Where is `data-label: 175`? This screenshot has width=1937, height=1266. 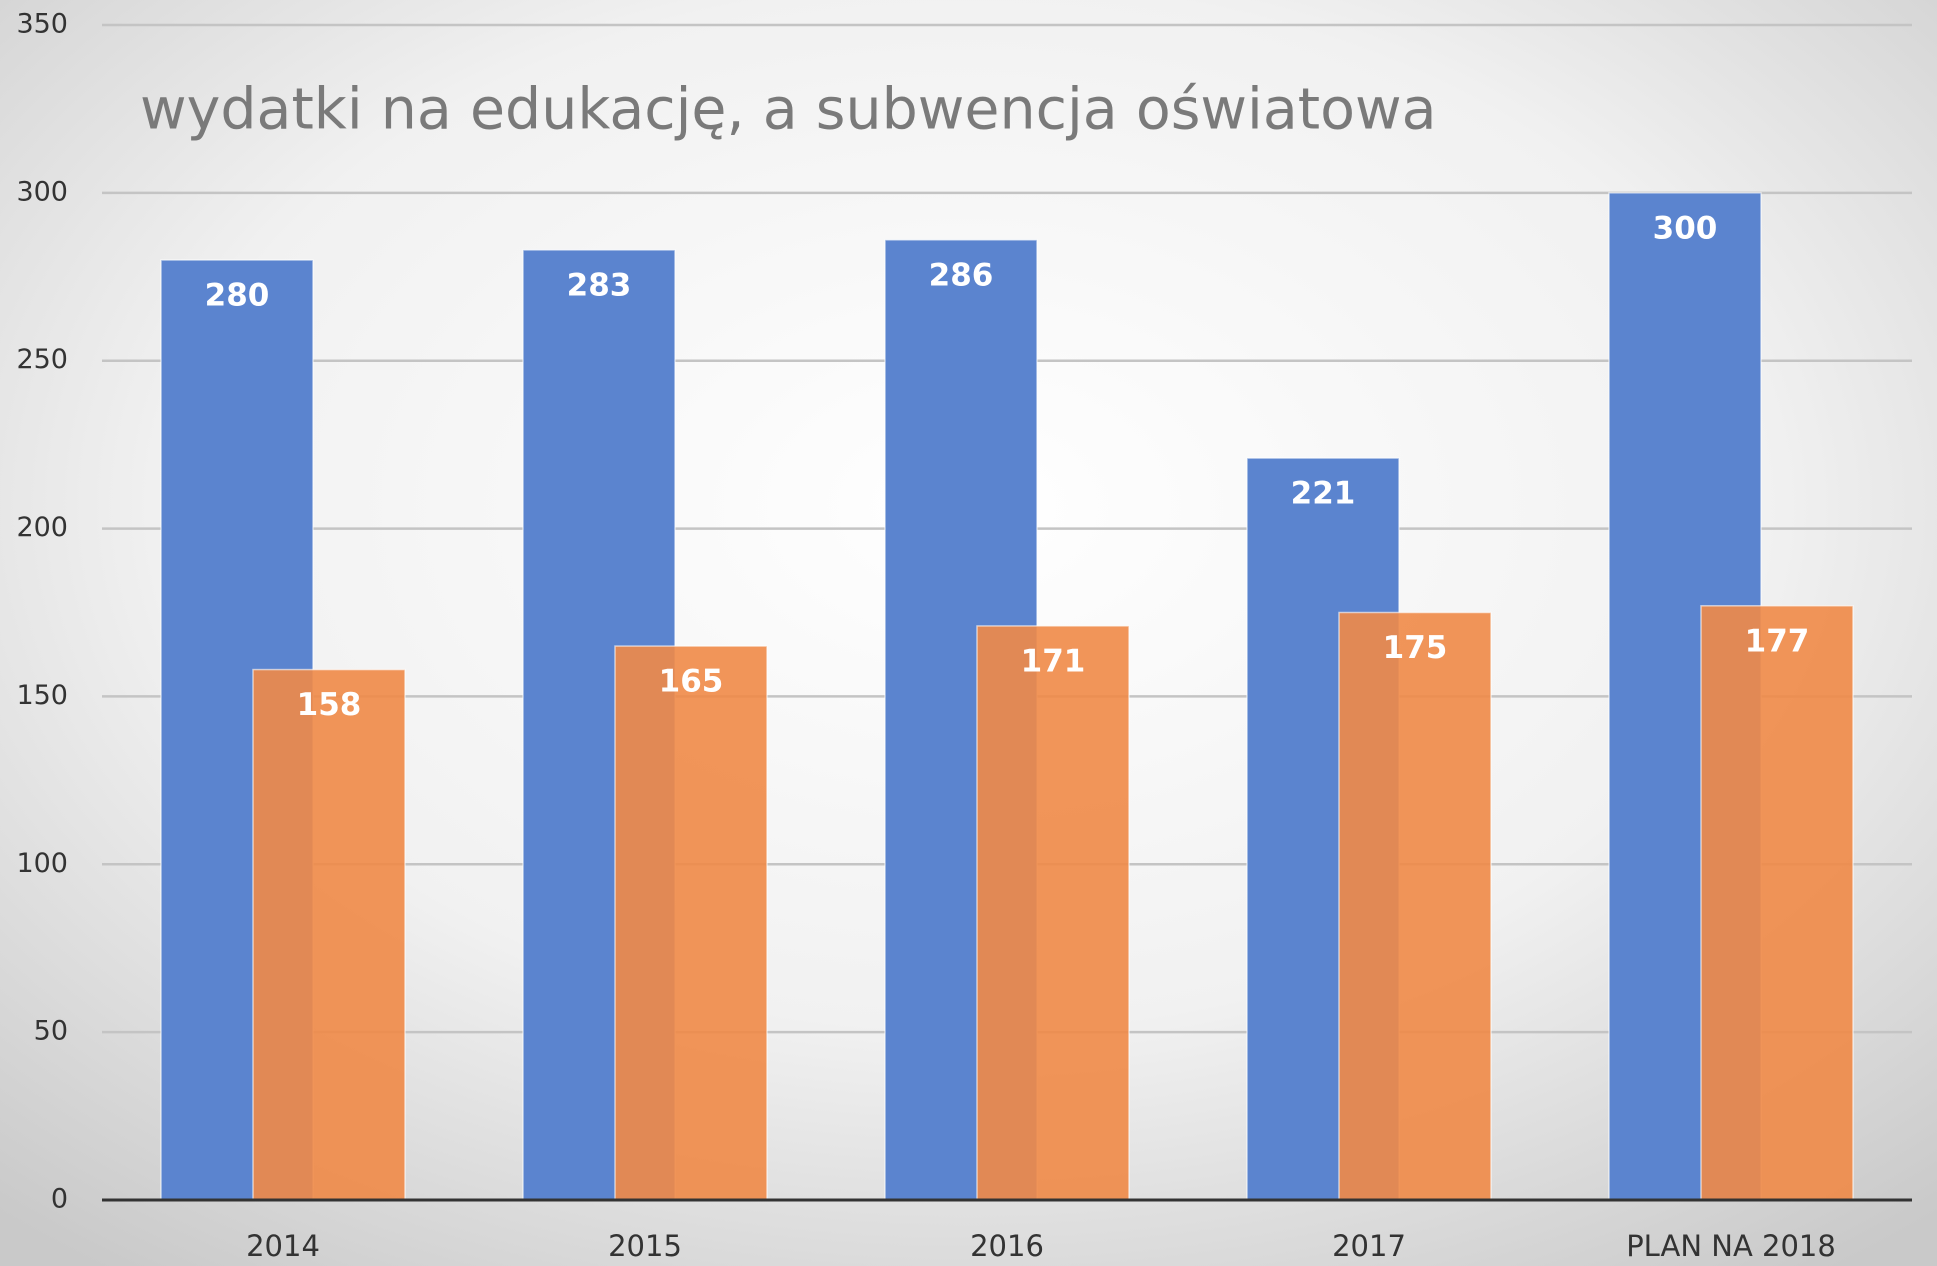 data-label: 175 is located at coordinates (1415, 648).